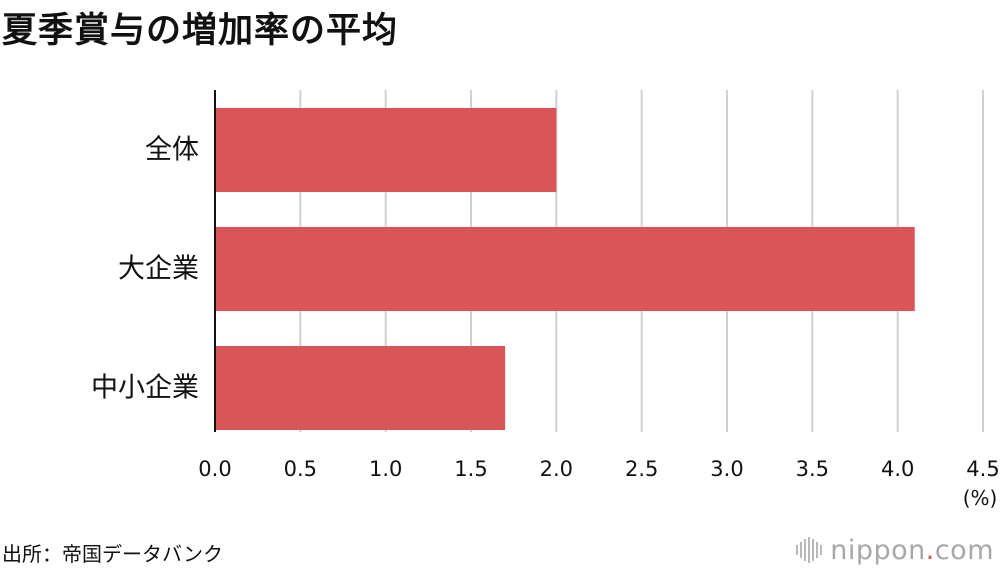 This screenshot has width=1000, height=572. What do you see at coordinates (812, 469) in the screenshot?
I see `x-tick-label: 3.5` at bounding box center [812, 469].